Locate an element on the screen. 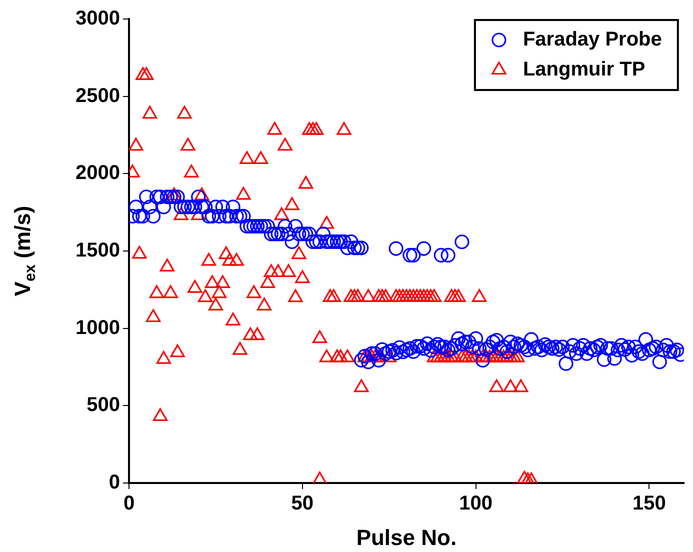  y-tick-label: 2000 is located at coordinates (98, 173).